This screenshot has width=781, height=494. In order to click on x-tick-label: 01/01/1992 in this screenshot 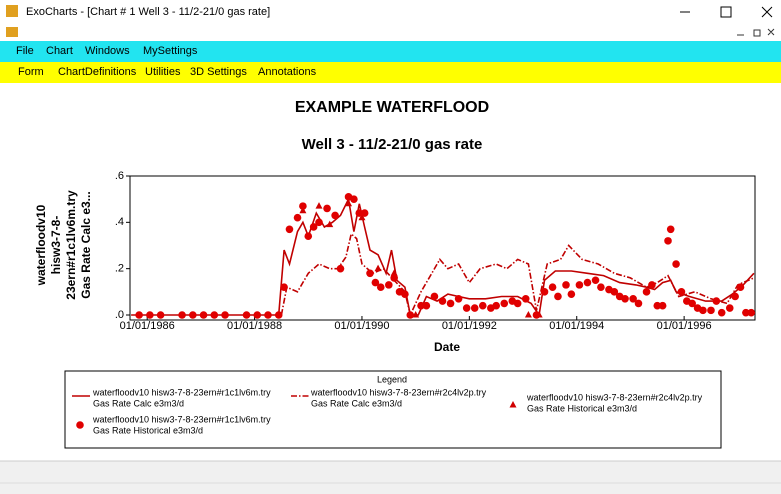, I will do `click(469, 326)`.